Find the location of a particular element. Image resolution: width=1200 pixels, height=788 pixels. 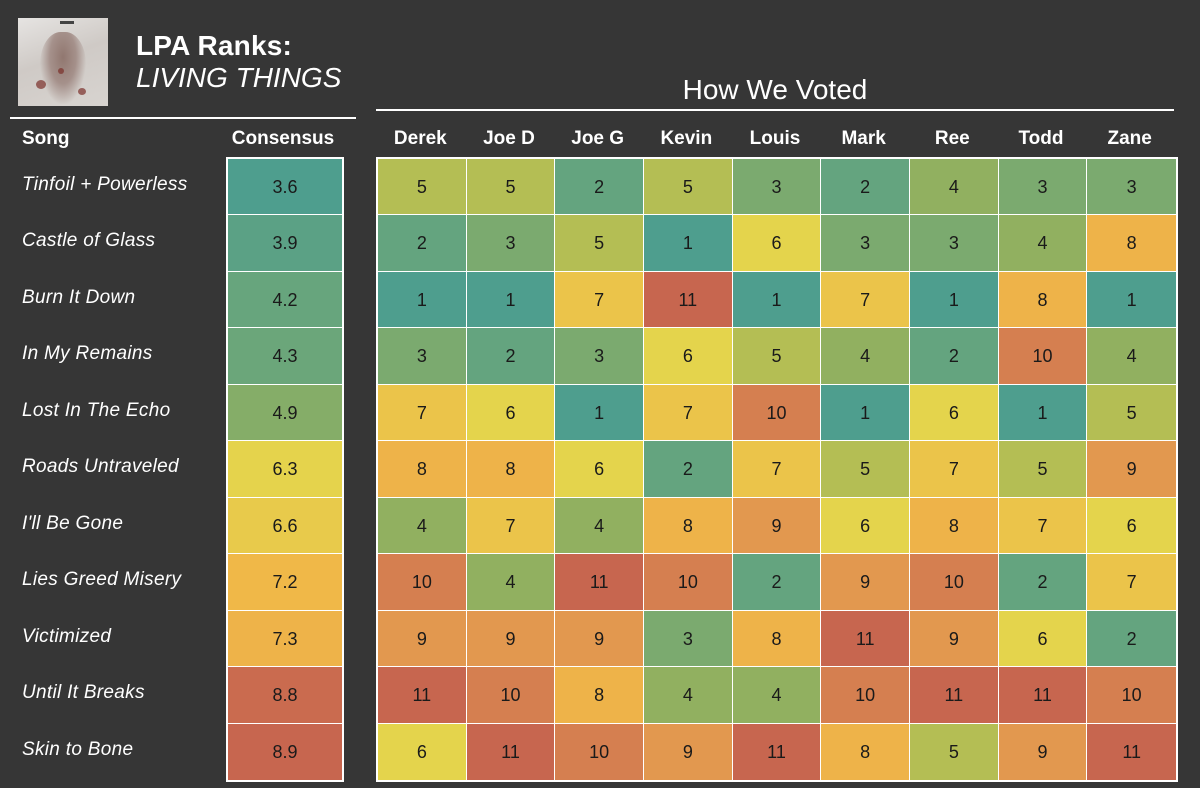

song-label: Lies Greed Misery is located at coordinates (102, 580).